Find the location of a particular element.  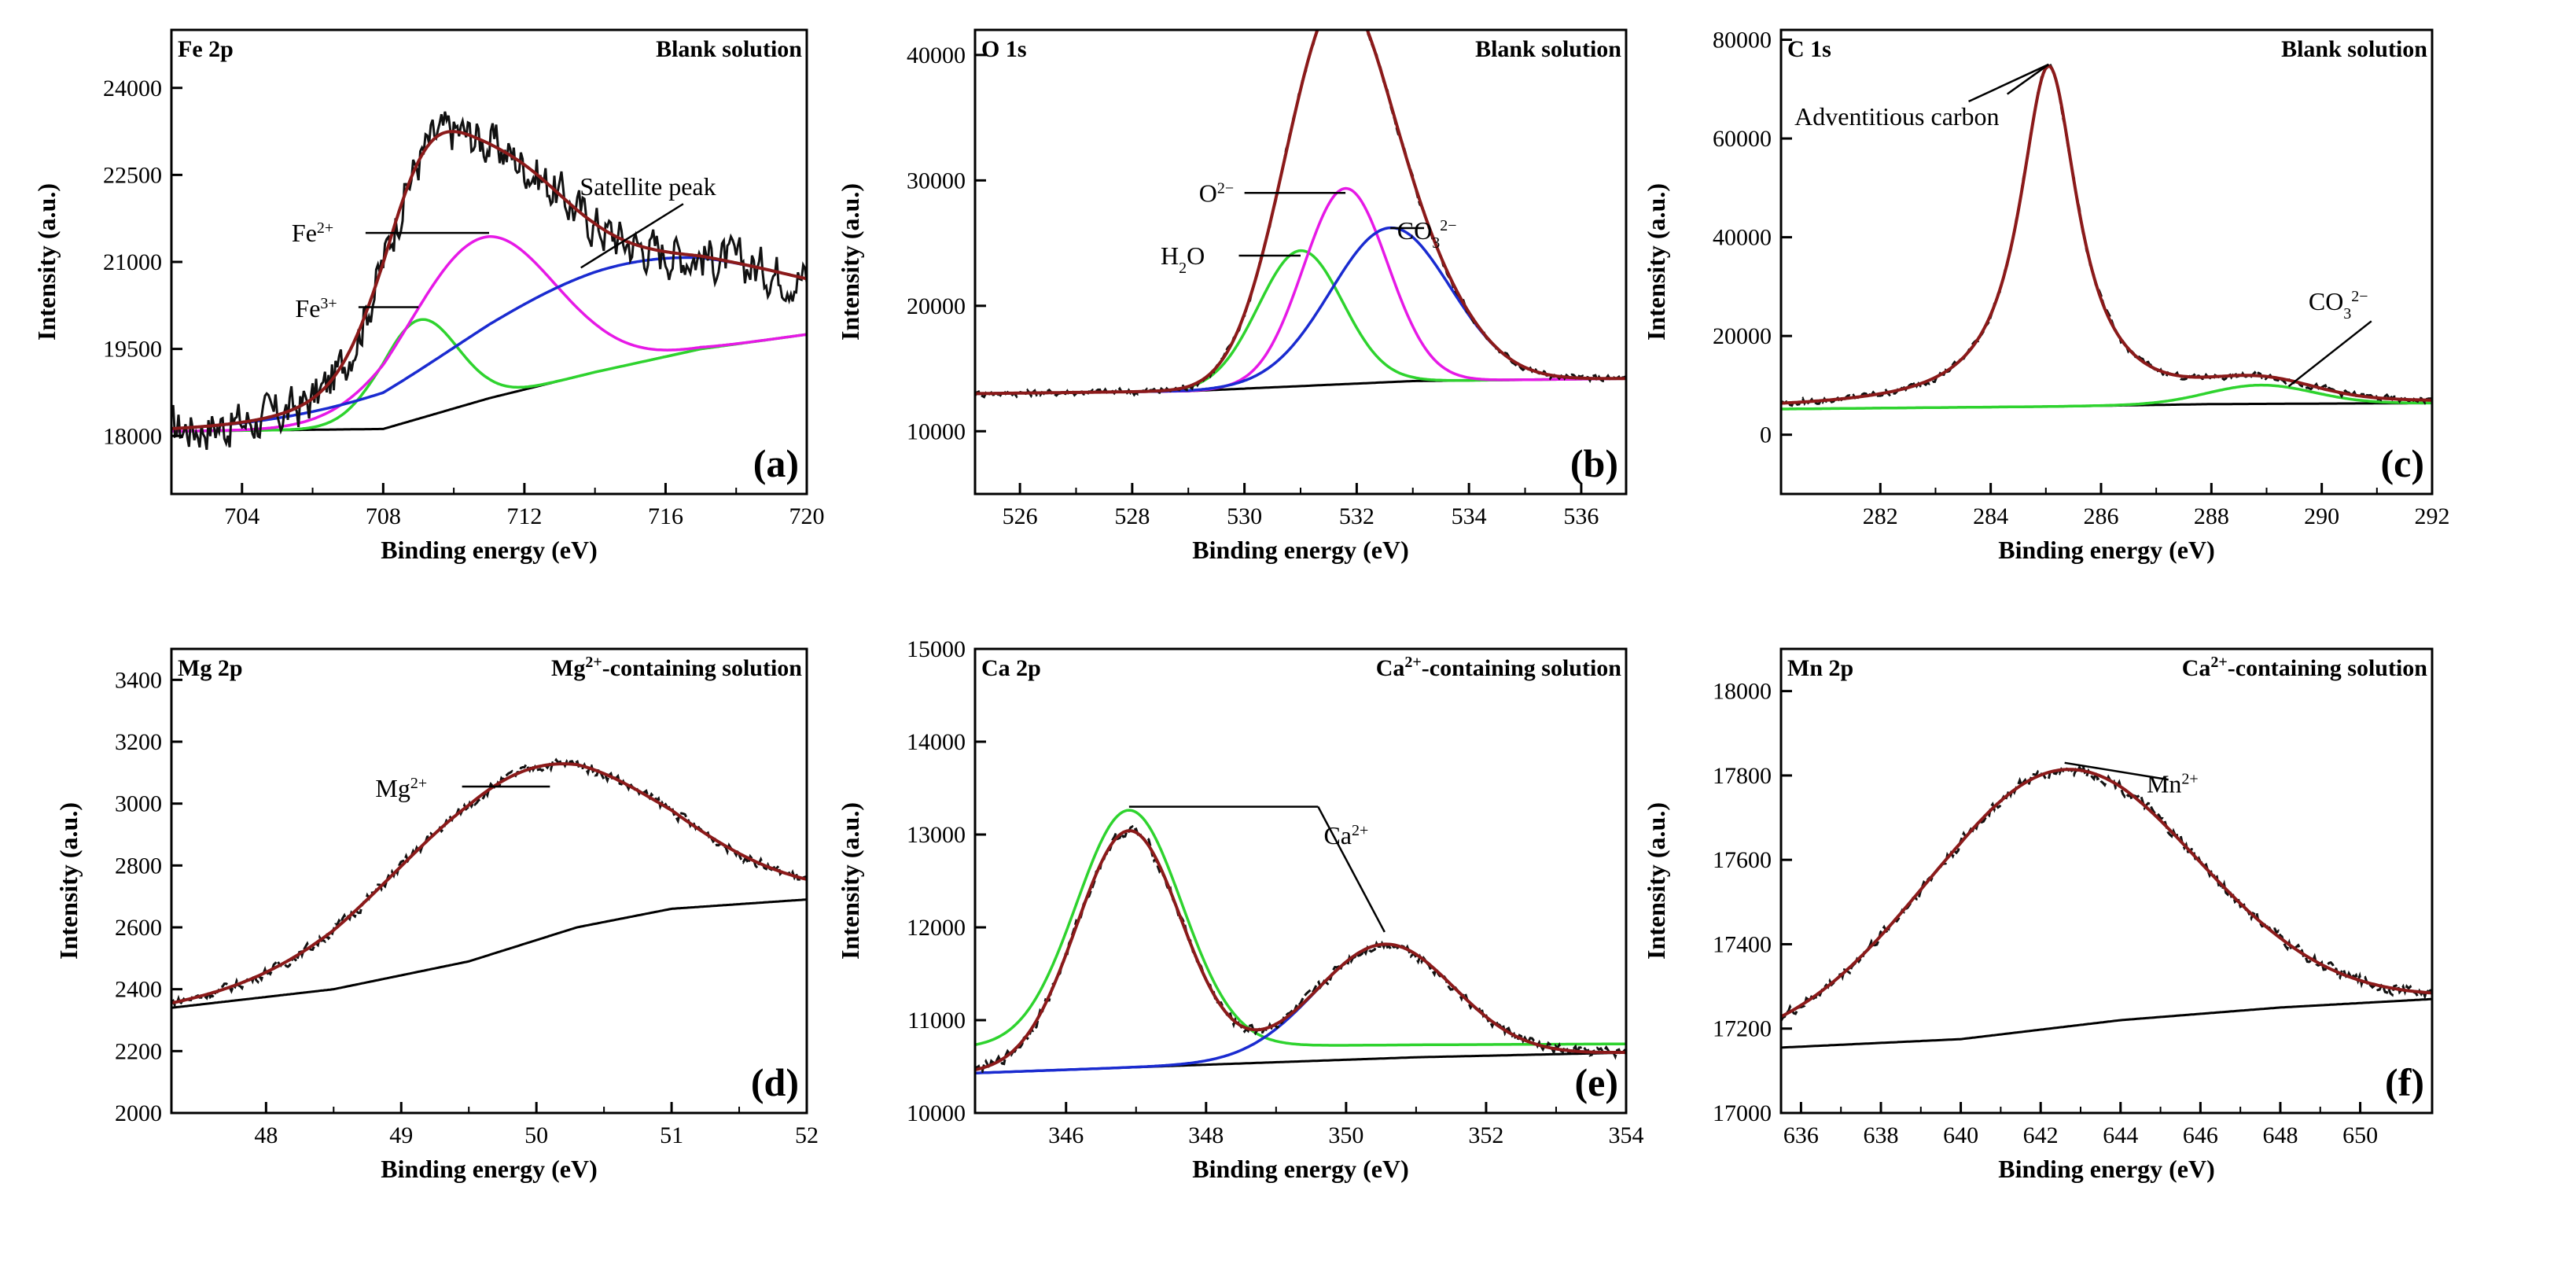

x-tick-label: 638 is located at coordinates (1881, 1135).